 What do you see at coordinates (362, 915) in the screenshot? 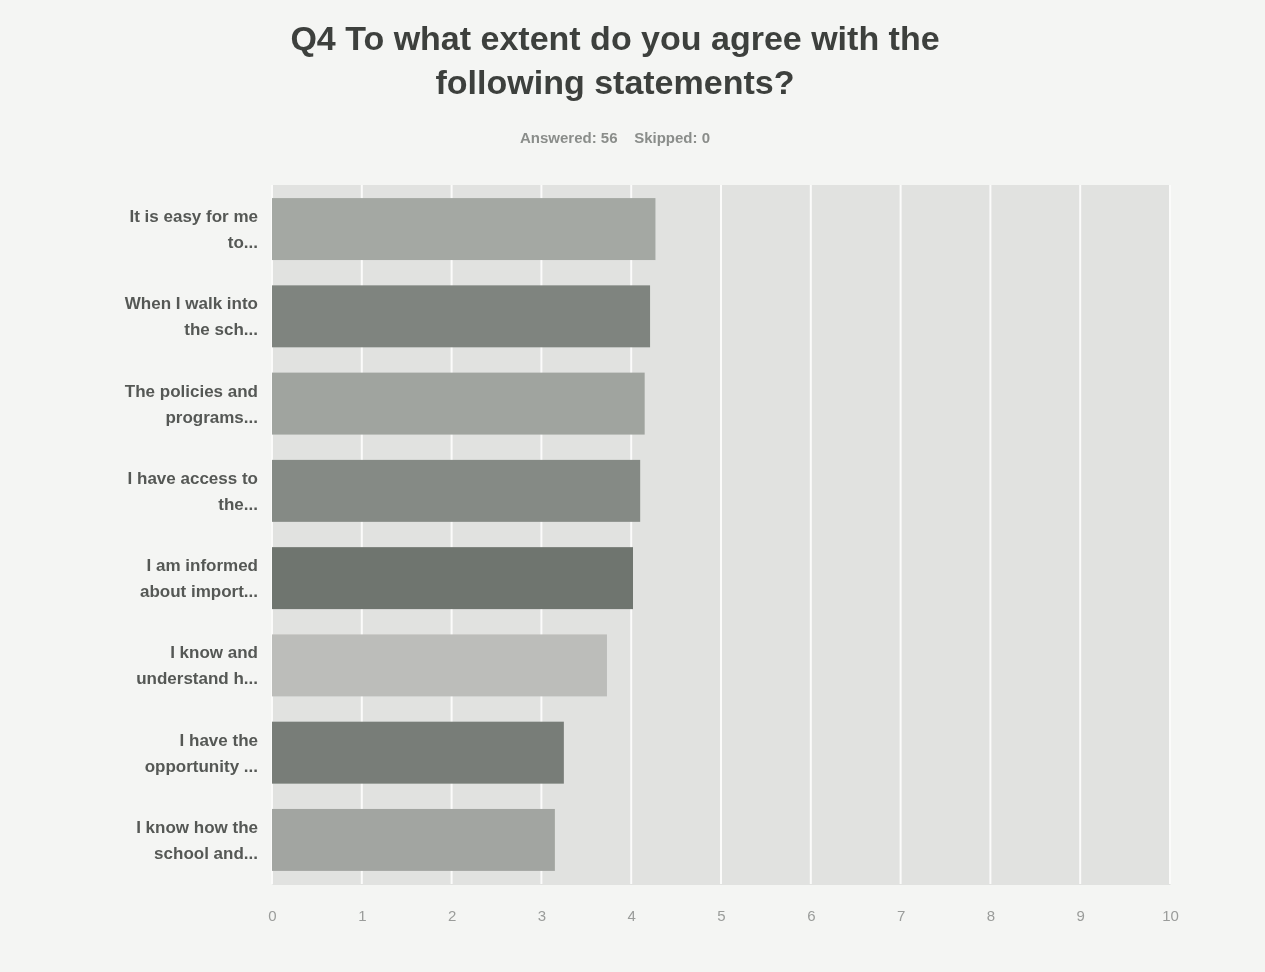
I see `x-tick-label: 1` at bounding box center [362, 915].